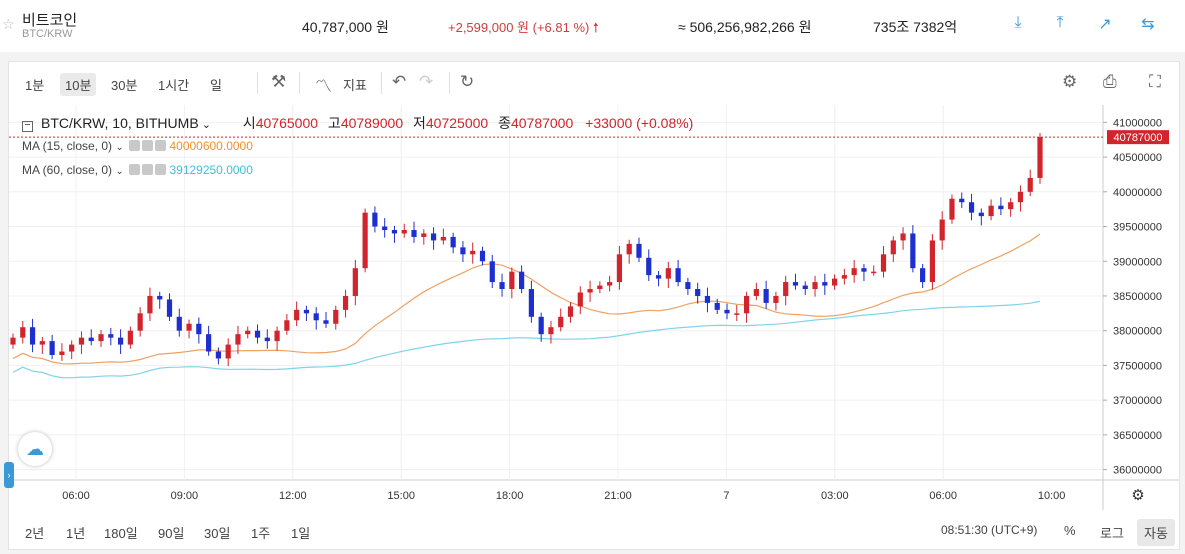 This screenshot has height=554, width=1185. What do you see at coordinates (67, 146) in the screenshot?
I see `ma15-label: MA (15, close, 0)` at bounding box center [67, 146].